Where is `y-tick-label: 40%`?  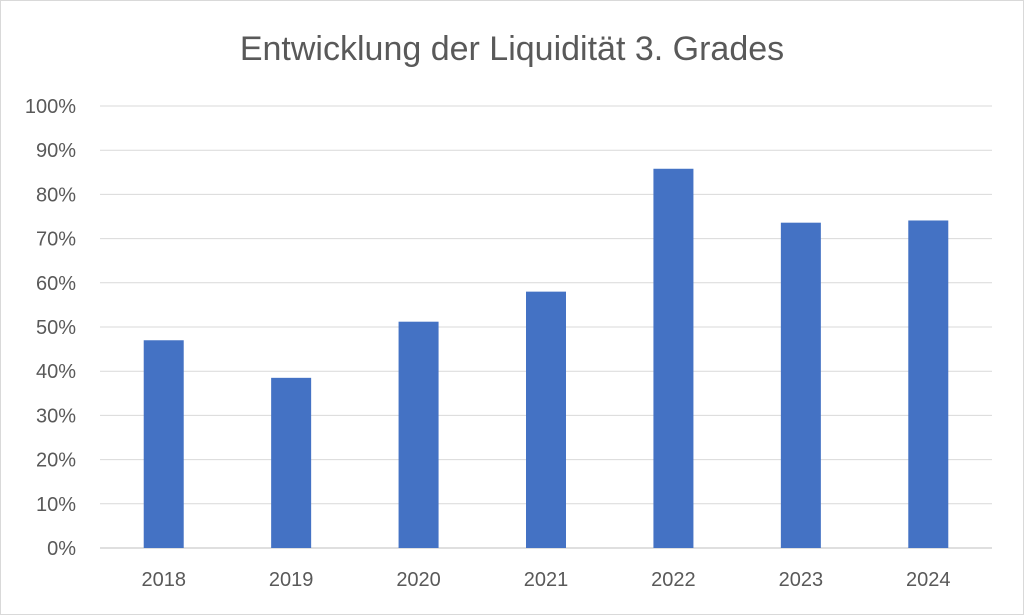 y-tick-label: 40% is located at coordinates (56, 372).